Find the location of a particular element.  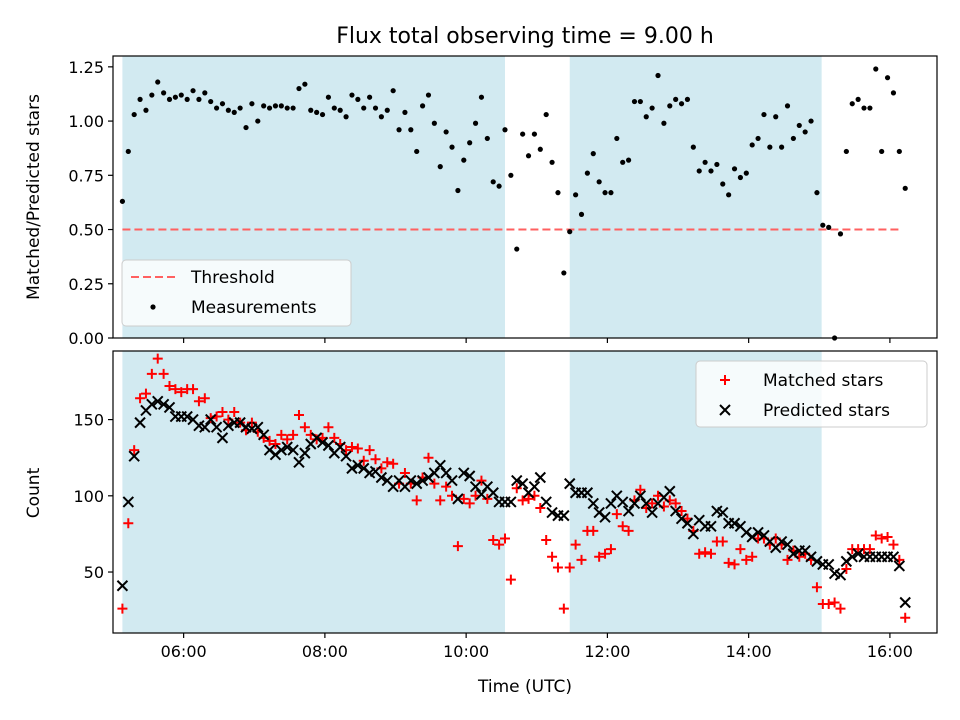

legend-measurement-label: Measurements is located at coordinates (254, 308).